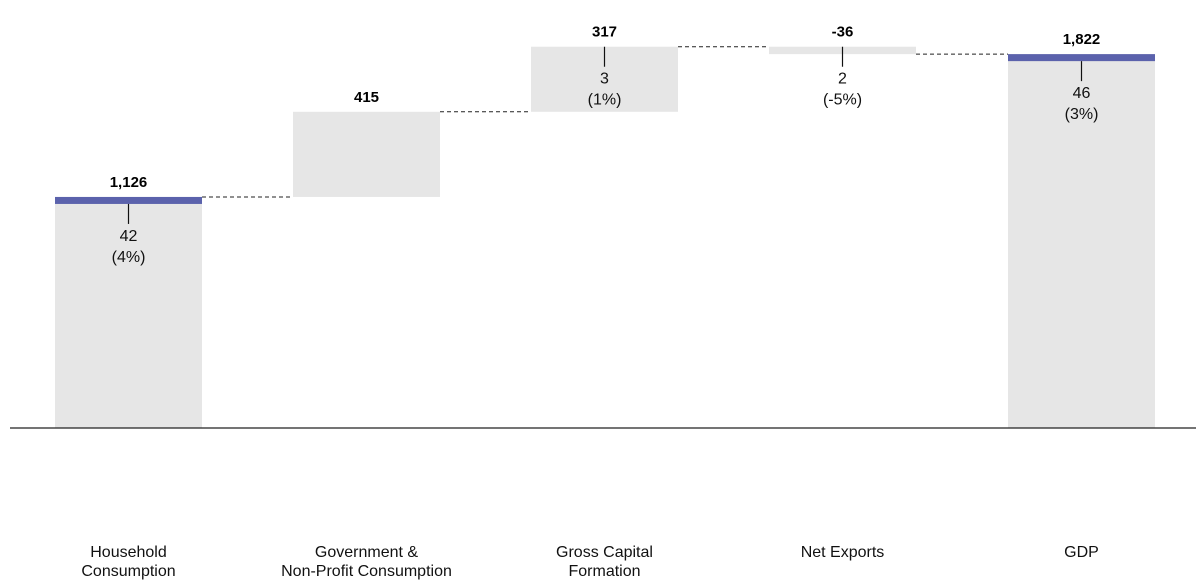 The height and width of the screenshot is (587, 1196). I want to click on delta-pct-2: (1%), so click(605, 100).